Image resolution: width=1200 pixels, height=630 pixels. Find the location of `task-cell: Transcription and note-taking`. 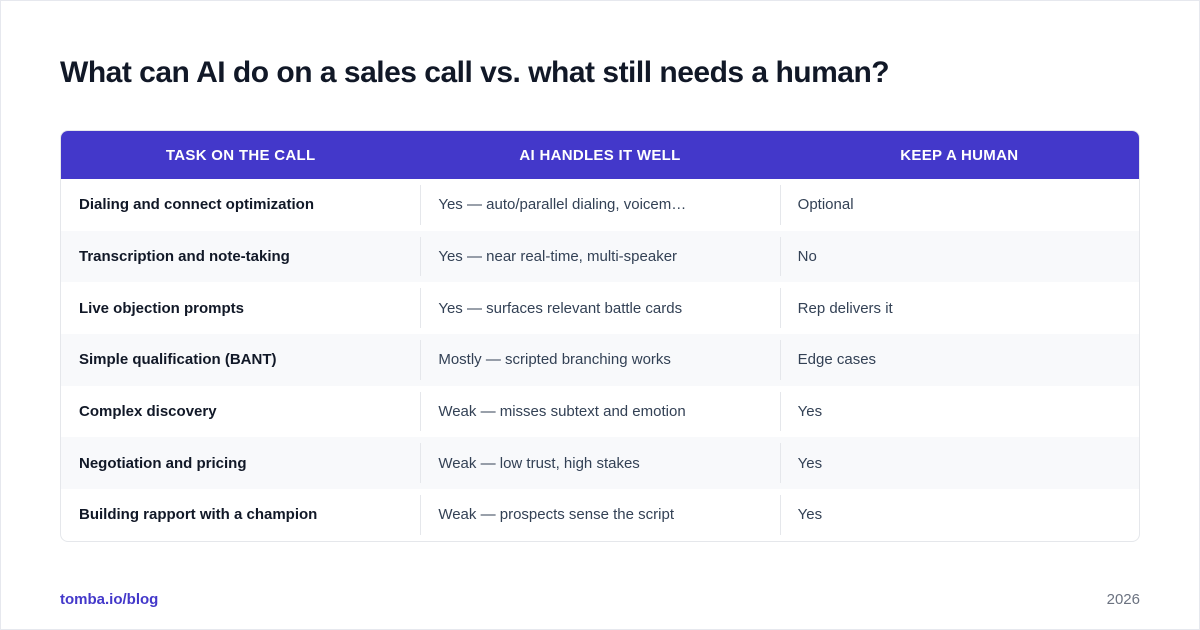

task-cell: Transcription and note-taking is located at coordinates (184, 257).